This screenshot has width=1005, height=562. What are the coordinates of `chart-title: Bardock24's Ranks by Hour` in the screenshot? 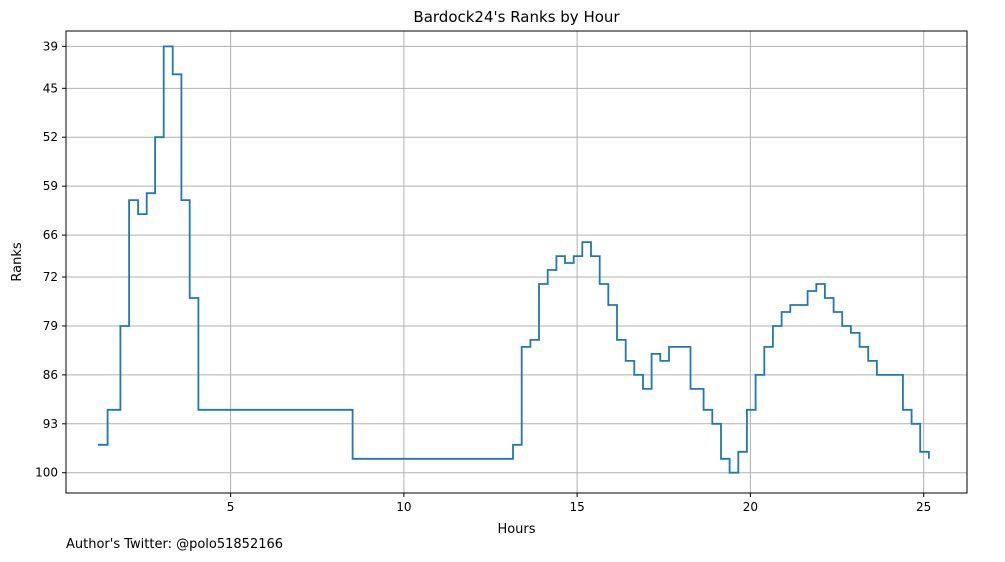 It's located at (516, 17).